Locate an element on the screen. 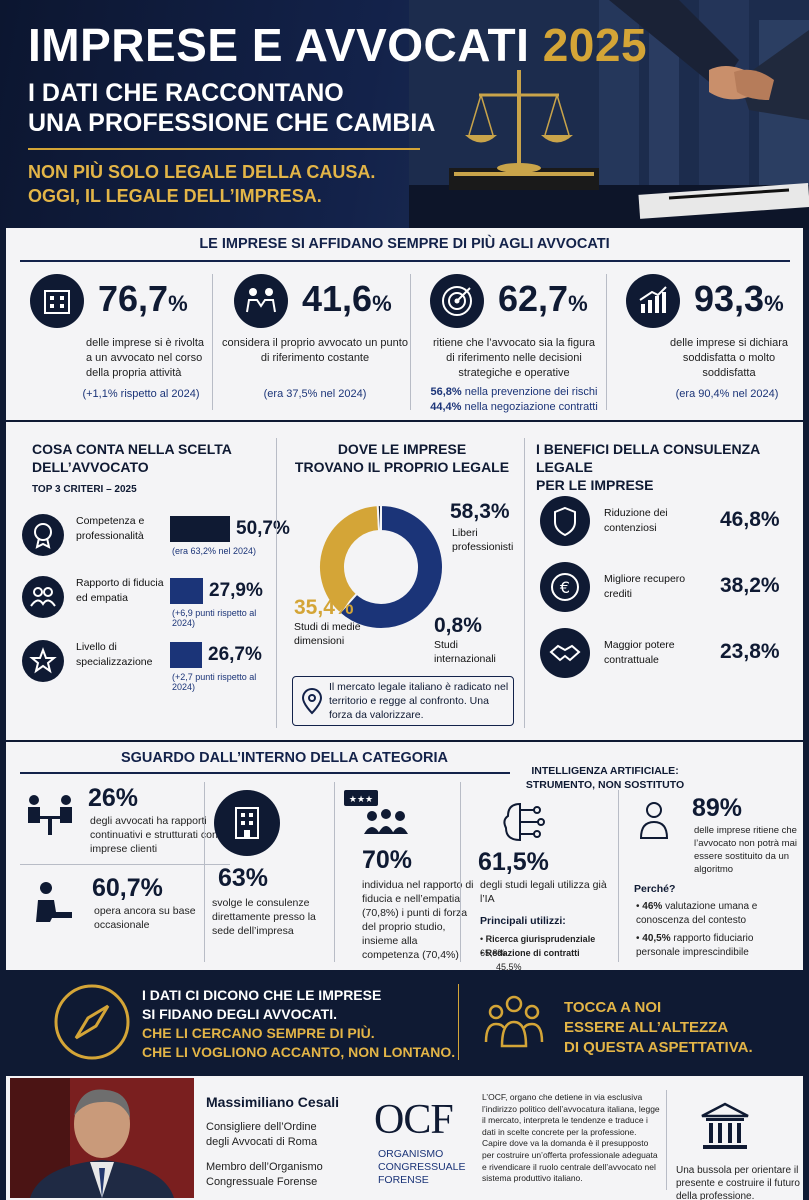  criteria-subtitle: TOP 3 CRITERI – 2025 is located at coordinates (84, 489).